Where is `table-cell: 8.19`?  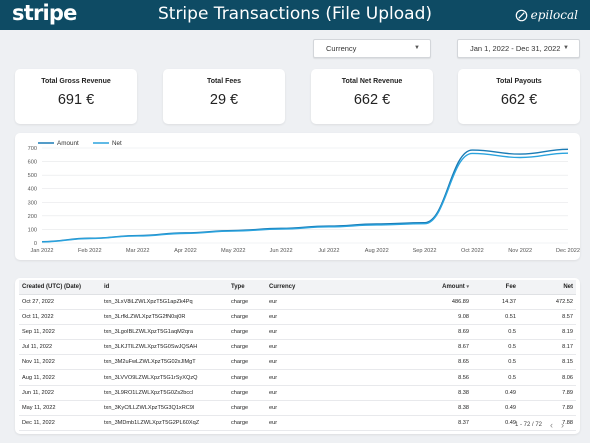
table-cell: 8.19 is located at coordinates (547, 332).